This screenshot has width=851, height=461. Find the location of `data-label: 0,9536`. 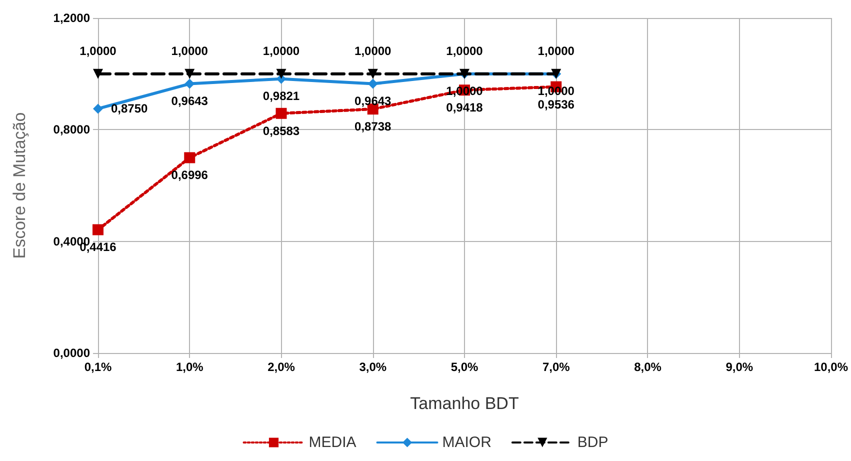

data-label: 0,9536 is located at coordinates (556, 104).